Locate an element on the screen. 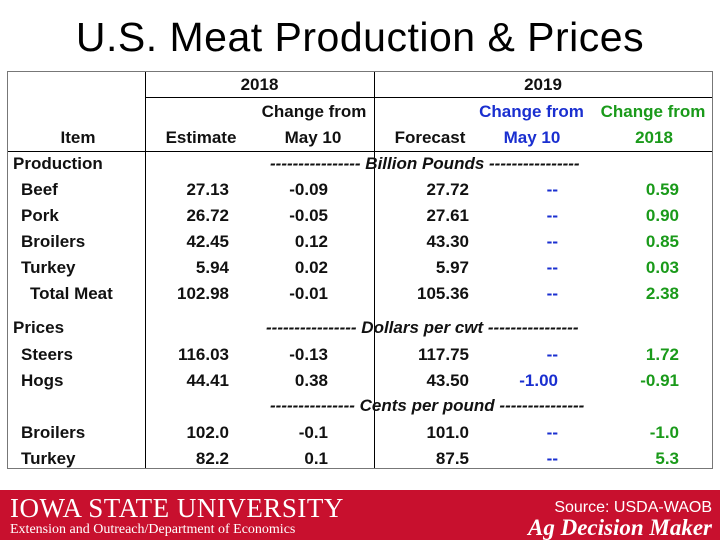 The width and height of the screenshot is (720, 541). header-year-2019: 2019 is located at coordinates (543, 84).